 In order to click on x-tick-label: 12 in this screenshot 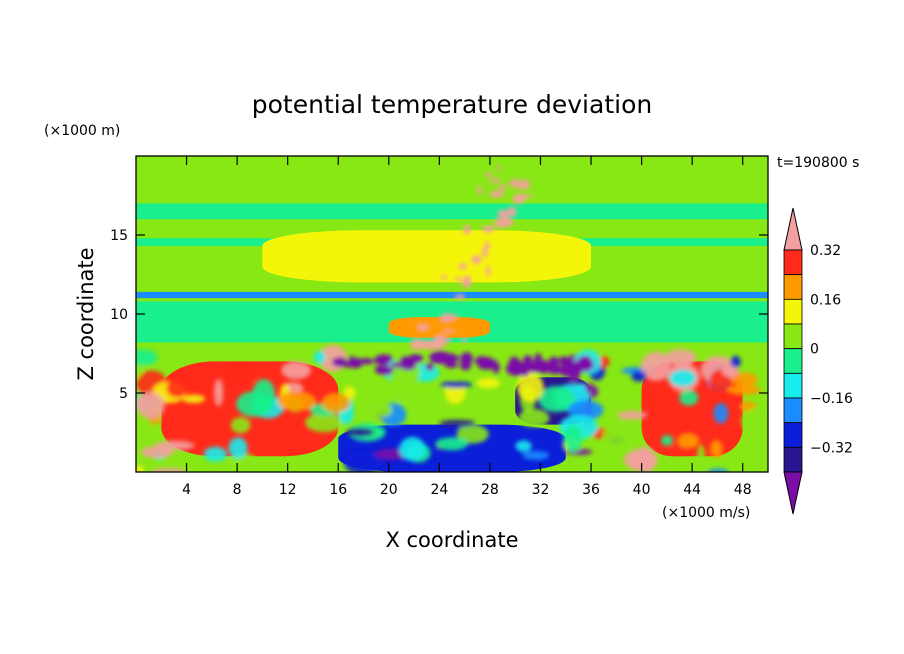, I will do `click(288, 490)`.